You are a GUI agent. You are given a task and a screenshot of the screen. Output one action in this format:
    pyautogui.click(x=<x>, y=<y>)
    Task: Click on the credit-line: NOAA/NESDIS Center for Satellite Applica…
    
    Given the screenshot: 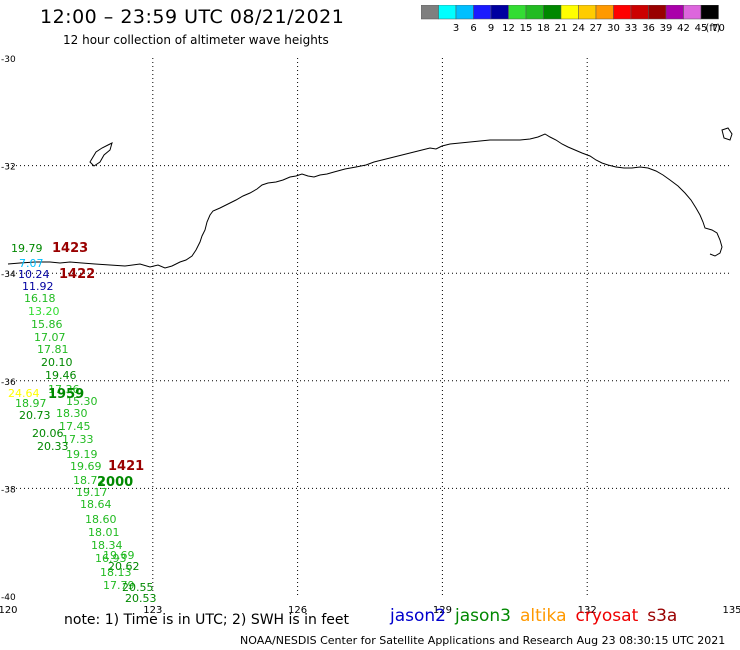 What is the action you would take?
    pyautogui.click(x=483, y=640)
    